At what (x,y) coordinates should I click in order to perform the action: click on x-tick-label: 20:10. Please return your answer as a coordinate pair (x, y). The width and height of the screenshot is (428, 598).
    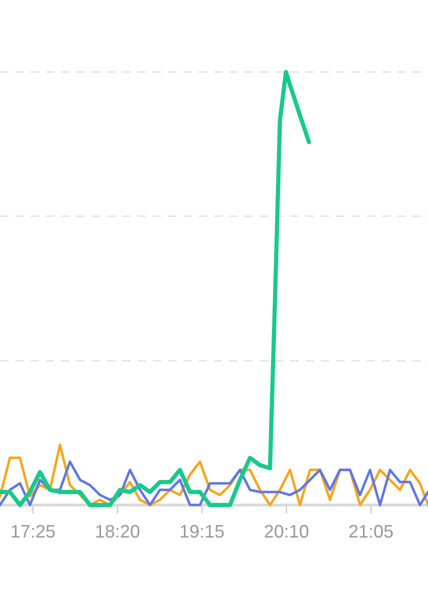
    Looking at the image, I should click on (286, 531).